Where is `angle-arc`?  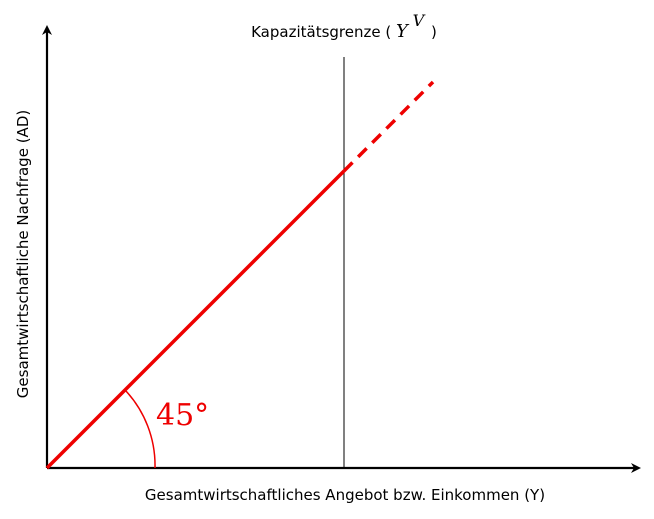
angle-arc is located at coordinates (140, 429).